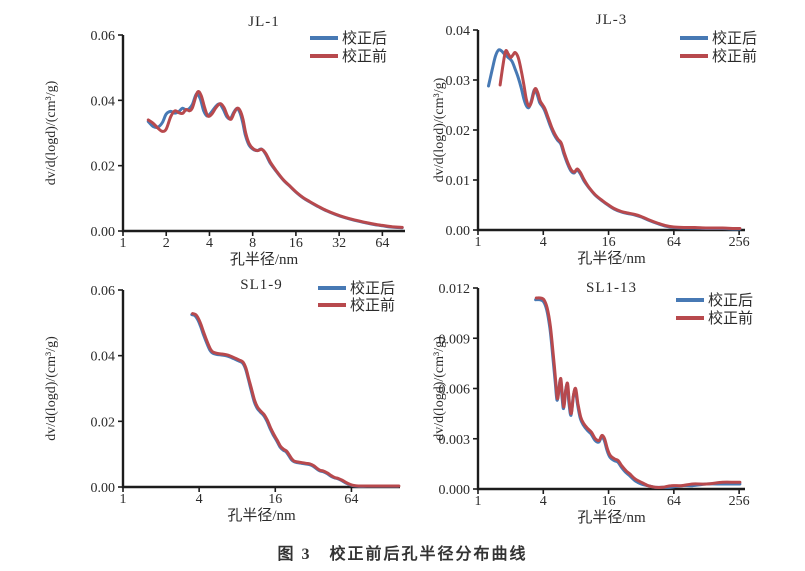 This screenshot has width=805, height=571. Describe the element at coordinates (458, 81) in the screenshot. I see `y-tick-label: 0.03` at that location.